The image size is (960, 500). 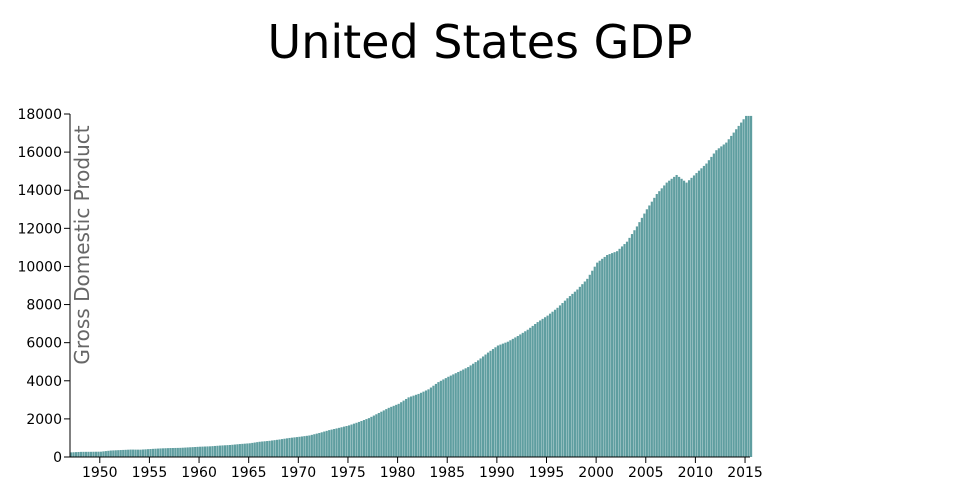 What do you see at coordinates (249, 473) in the screenshot?
I see `x-tick-label-1965: 1965` at bounding box center [249, 473].